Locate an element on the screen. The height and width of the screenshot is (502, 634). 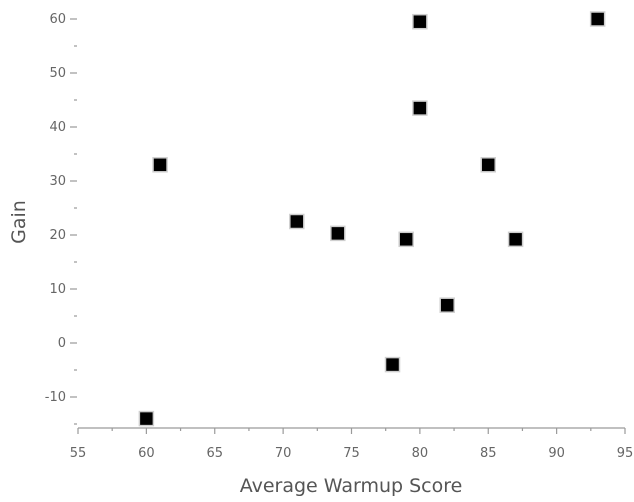
x-axis-ticks: 55 60 65 70 75 80 85 90 95 is located at coordinates (352, 444).